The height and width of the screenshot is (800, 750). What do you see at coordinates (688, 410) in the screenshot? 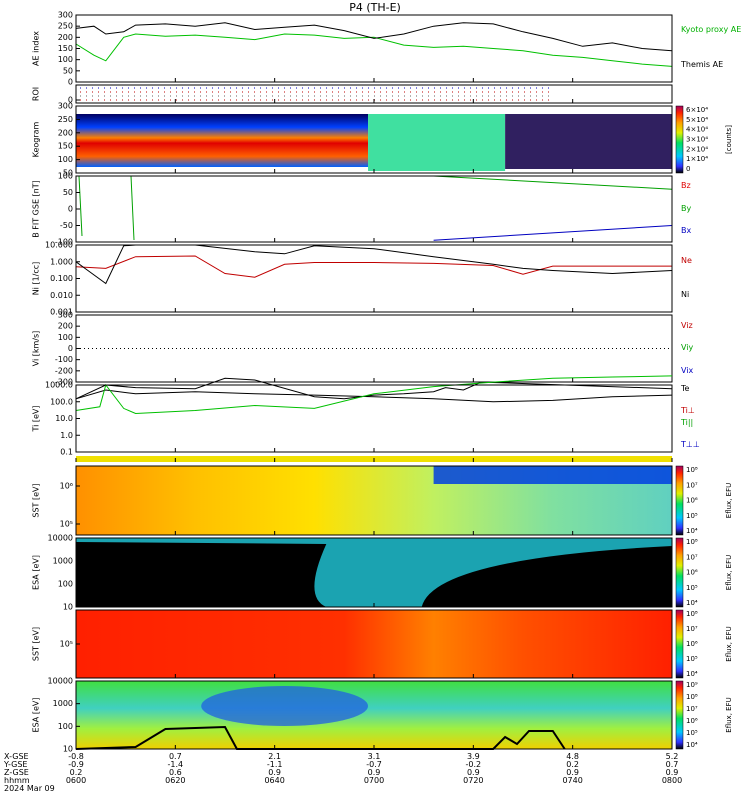
I see `legend-tiperp: Ti⊥` at bounding box center [688, 410].